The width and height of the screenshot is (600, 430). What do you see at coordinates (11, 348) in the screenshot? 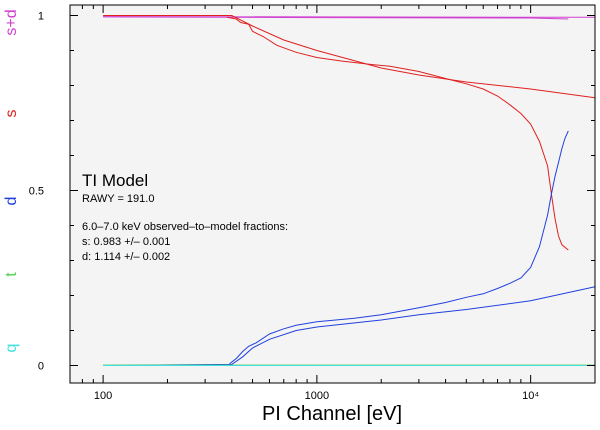
I see `side-label-q: q` at bounding box center [11, 348].